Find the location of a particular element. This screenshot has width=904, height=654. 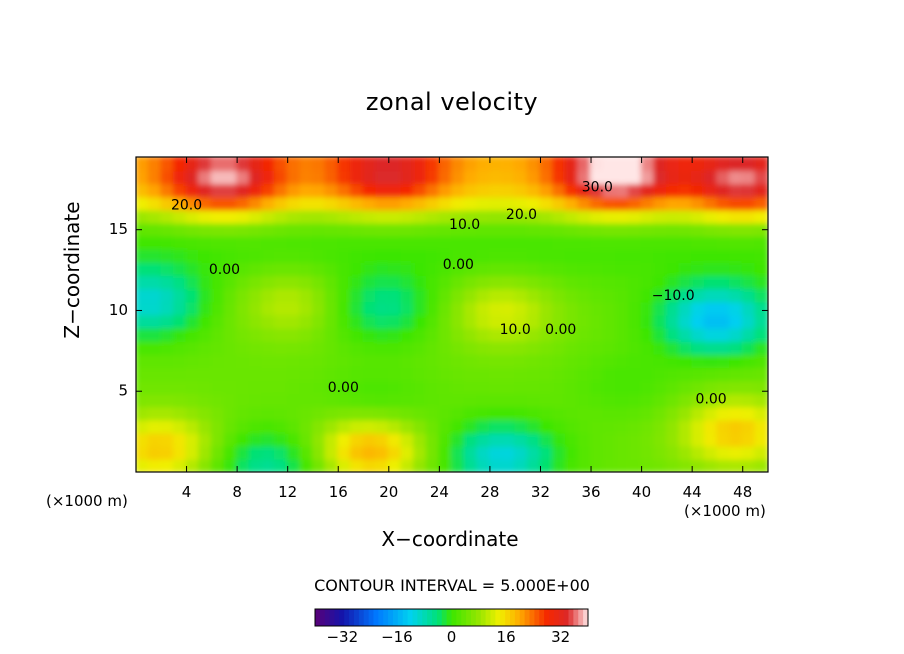

x-tick-label: 32 is located at coordinates (540, 492).